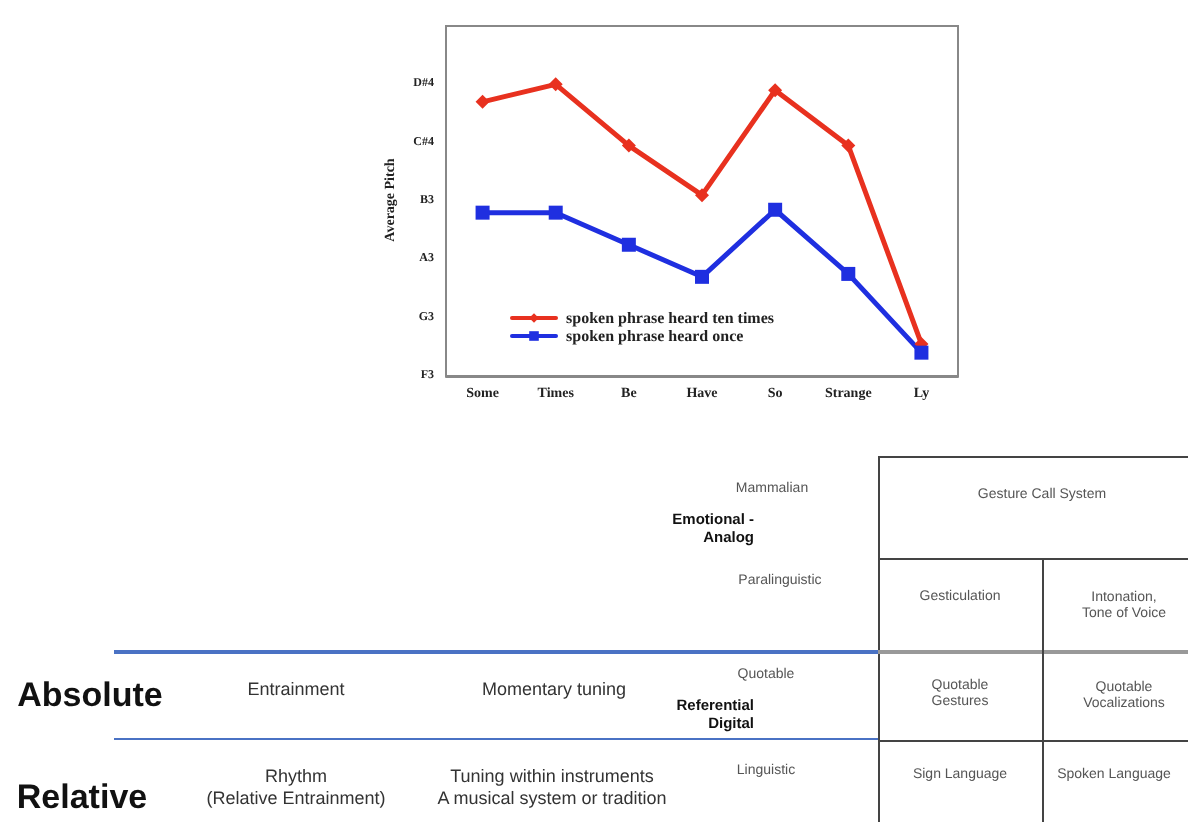 The image size is (1188, 822). I want to click on text: Tuning within instruments A musical system or tradition, so click(552, 788).